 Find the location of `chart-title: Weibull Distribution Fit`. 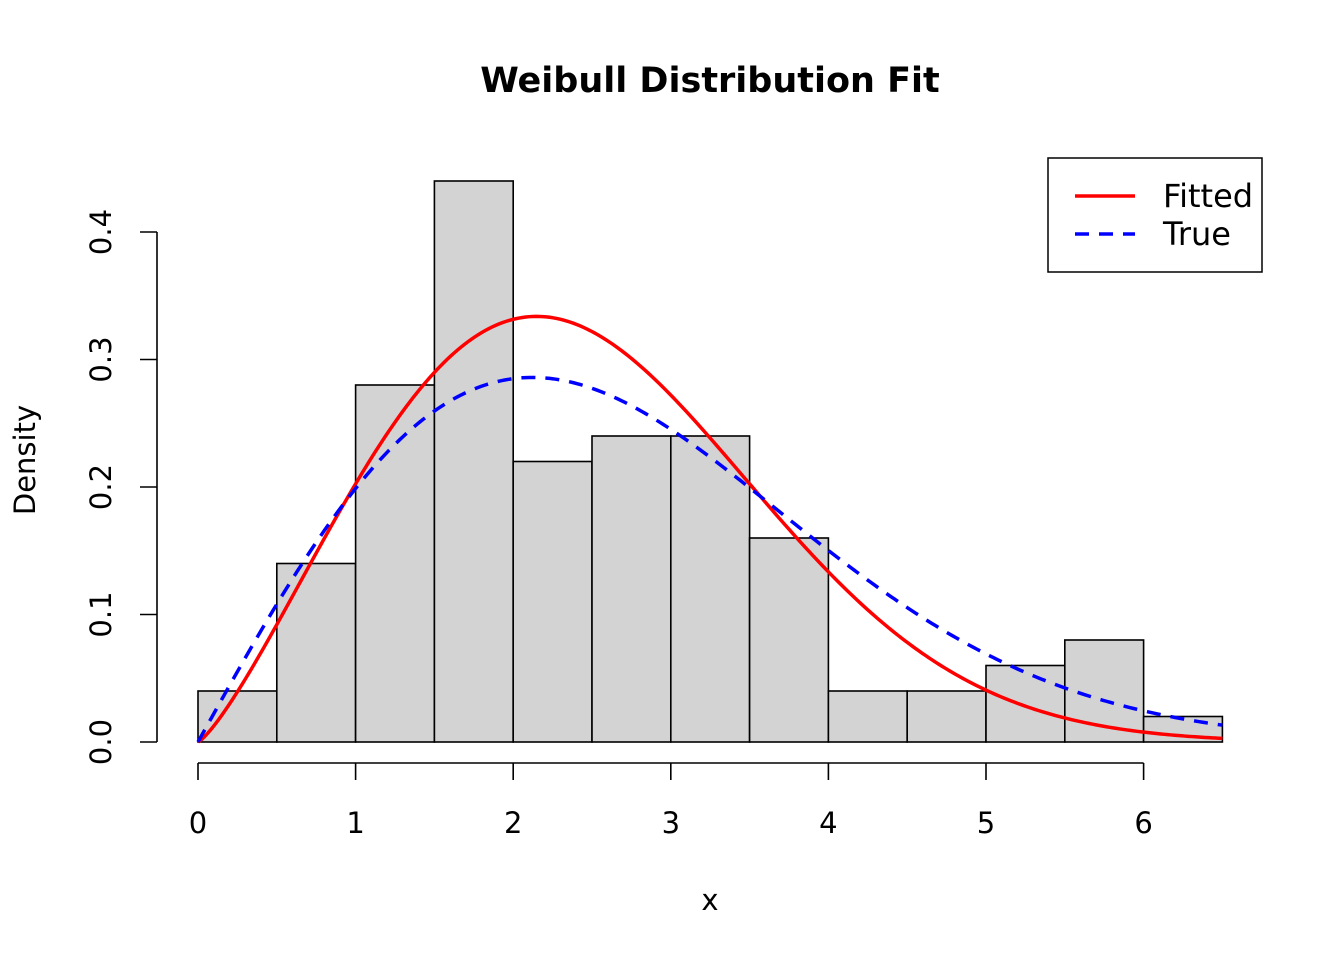

chart-title: Weibull Distribution Fit is located at coordinates (710, 81).